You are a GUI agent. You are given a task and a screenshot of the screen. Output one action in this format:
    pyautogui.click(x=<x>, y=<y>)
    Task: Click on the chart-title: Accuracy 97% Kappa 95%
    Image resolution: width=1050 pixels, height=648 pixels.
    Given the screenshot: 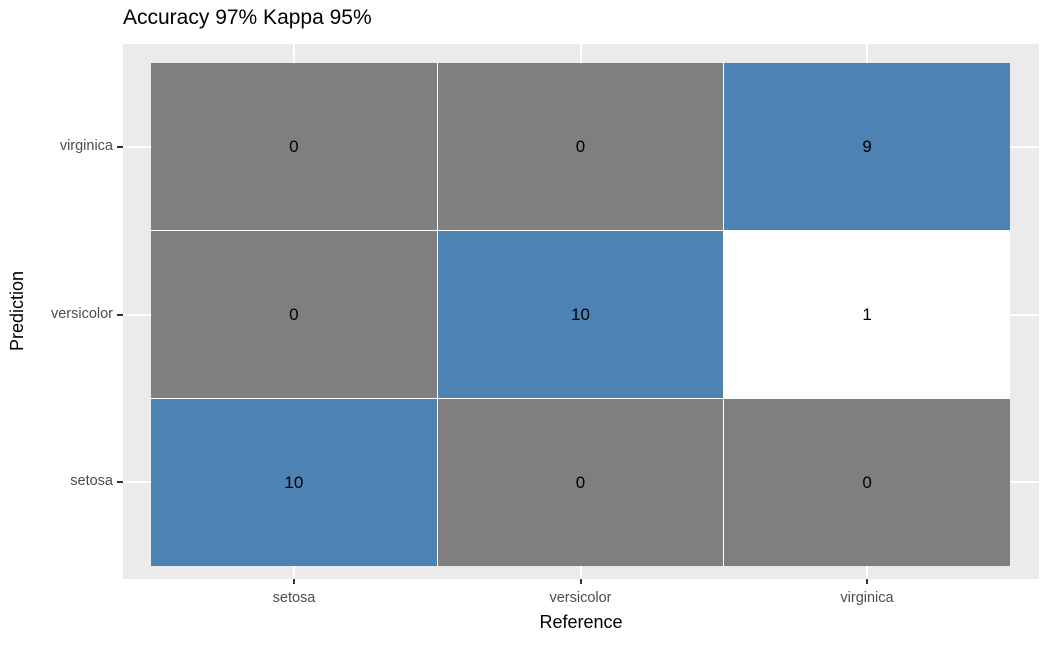 What is the action you would take?
    pyautogui.click(x=247, y=17)
    